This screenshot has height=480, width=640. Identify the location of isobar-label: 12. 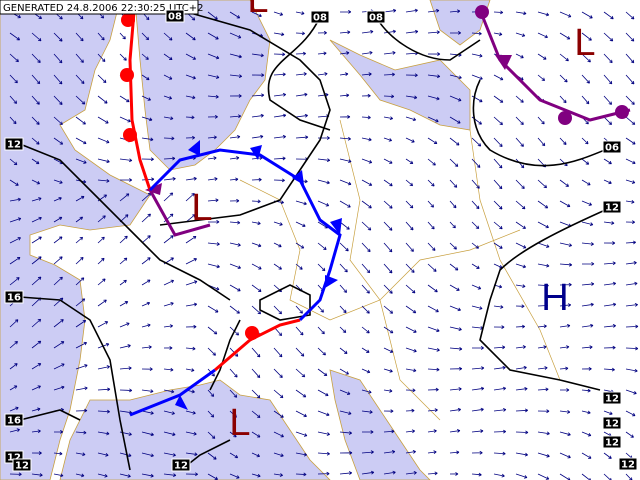
(14, 458).